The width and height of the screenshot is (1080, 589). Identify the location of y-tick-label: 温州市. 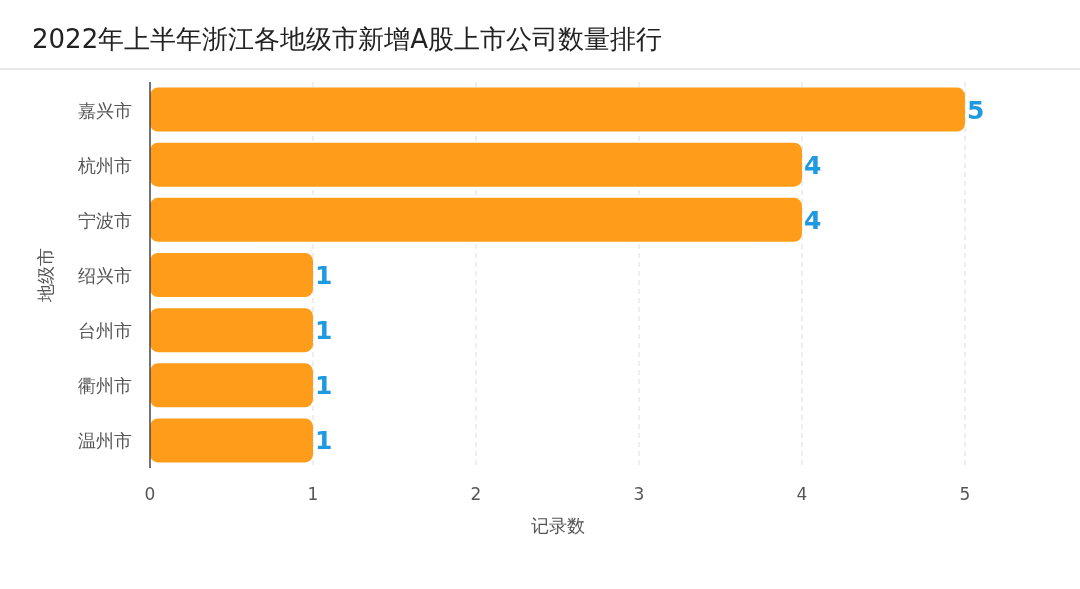
(105, 441).